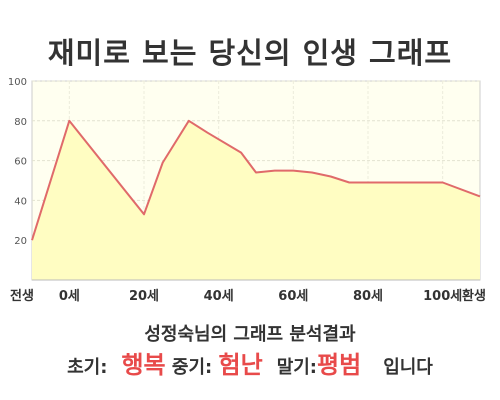 The width and height of the screenshot is (500, 400). Describe the element at coordinates (250, 334) in the screenshot. I see `analysis-subtitle: 성정숙님의 그래프 분석결과` at that location.